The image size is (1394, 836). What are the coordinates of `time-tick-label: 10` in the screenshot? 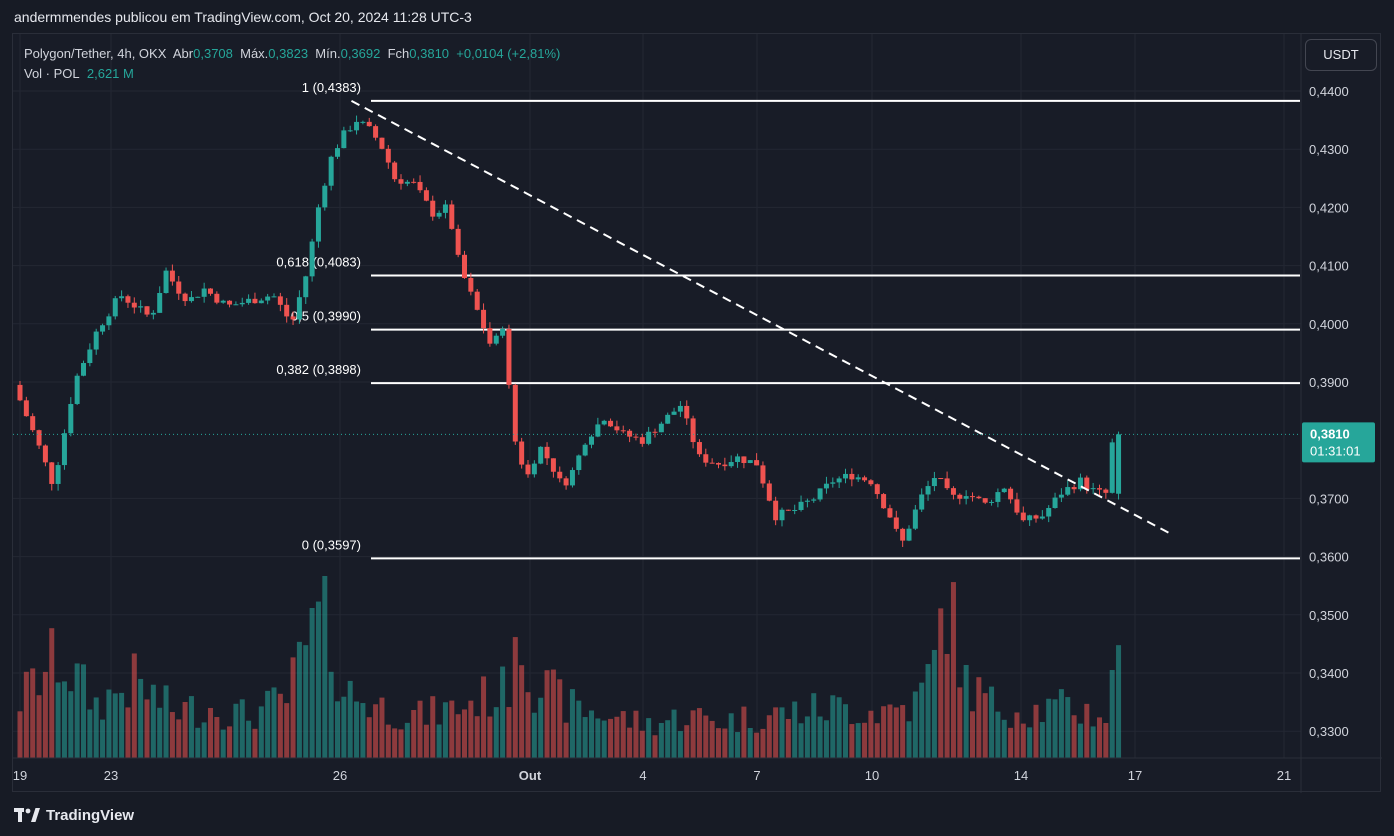 It's located at (872, 775).